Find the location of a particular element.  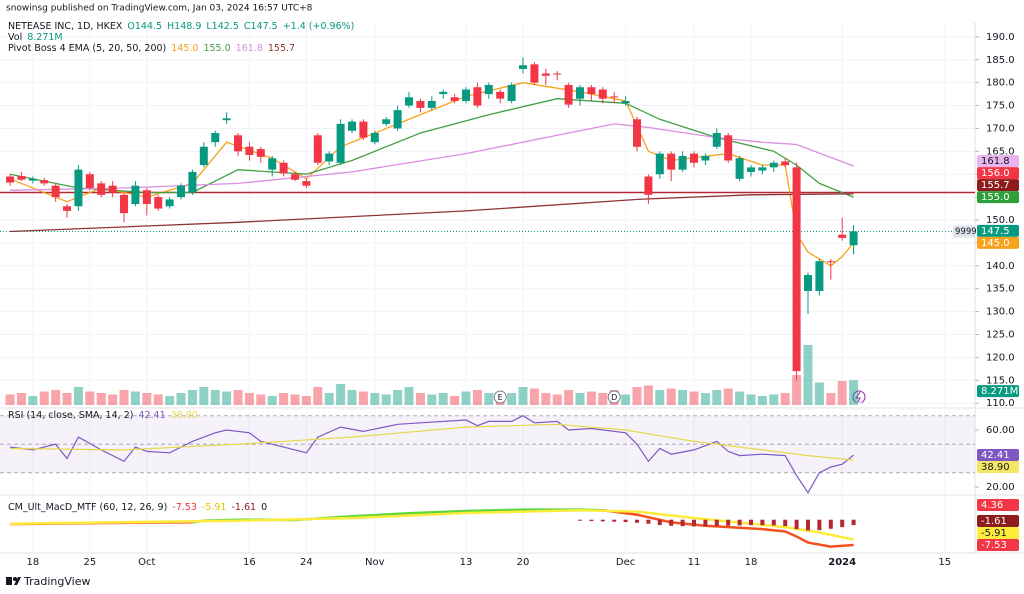

x-tick-label: 25 is located at coordinates (89, 562).